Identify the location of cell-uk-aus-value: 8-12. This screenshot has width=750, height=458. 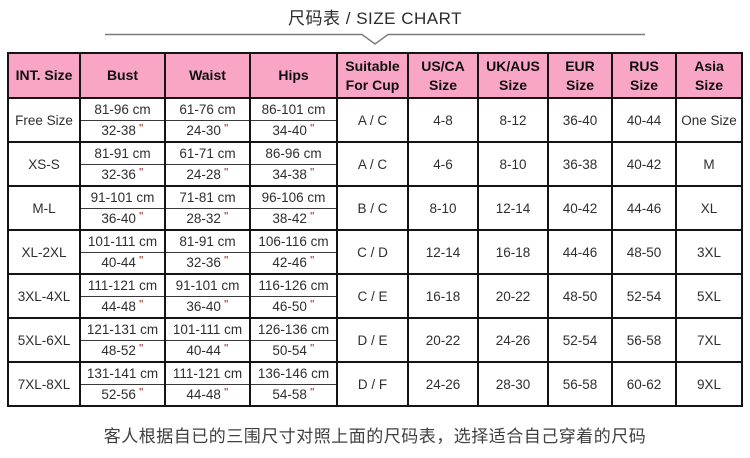
(513, 120).